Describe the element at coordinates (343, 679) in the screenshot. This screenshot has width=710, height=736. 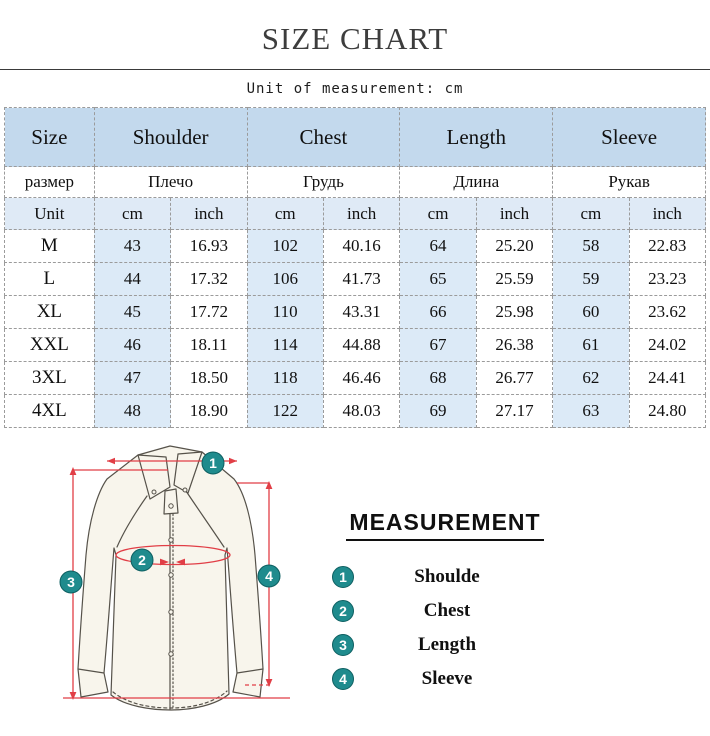
I see `legend-badge-4: 4` at that location.